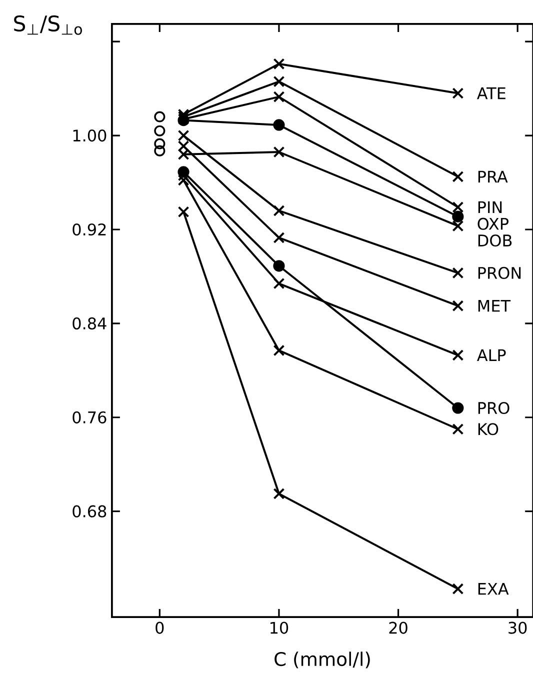  Describe the element at coordinates (499, 272) in the screenshot. I see `series-label: PRON` at that location.